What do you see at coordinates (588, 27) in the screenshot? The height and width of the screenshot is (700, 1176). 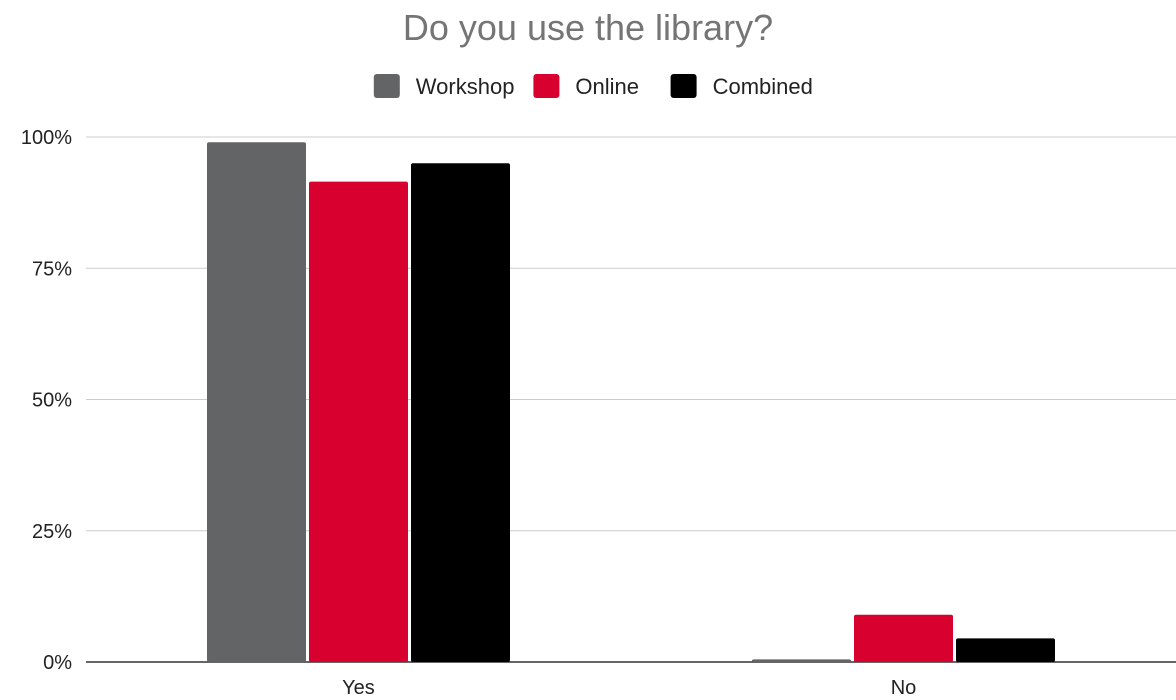 I see `chart-title: Do you use the library?` at bounding box center [588, 27].